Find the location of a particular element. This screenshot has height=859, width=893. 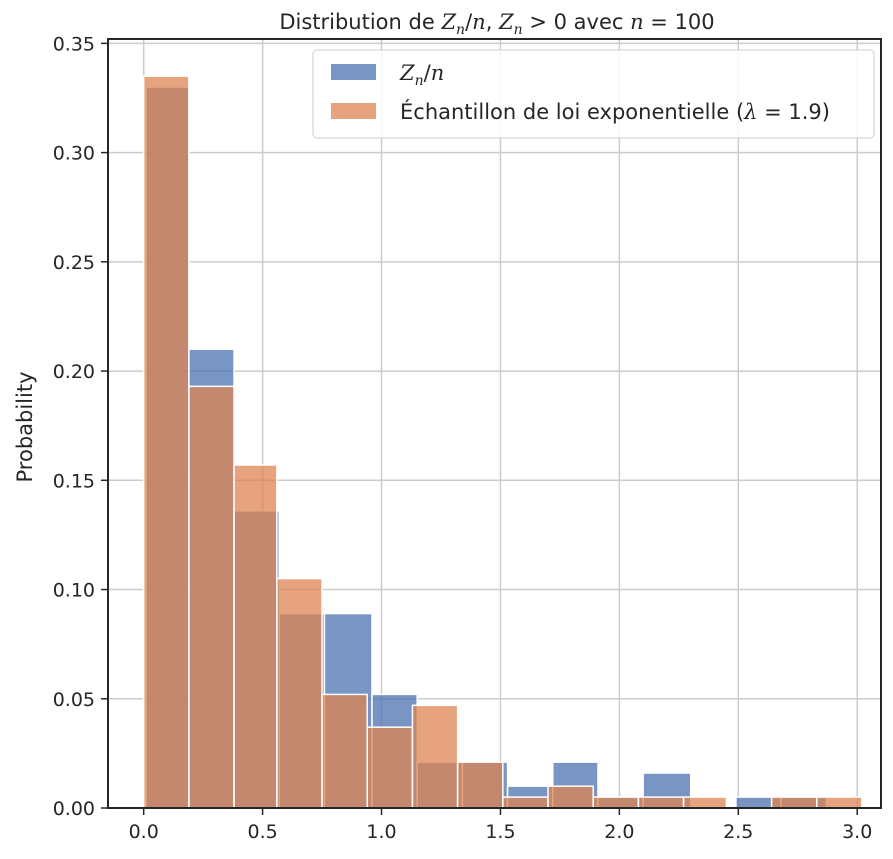

x-axis-ticks: 0.0 0.5 1.0 1.5 2.0 2.5 3.0 is located at coordinates (500, 825).